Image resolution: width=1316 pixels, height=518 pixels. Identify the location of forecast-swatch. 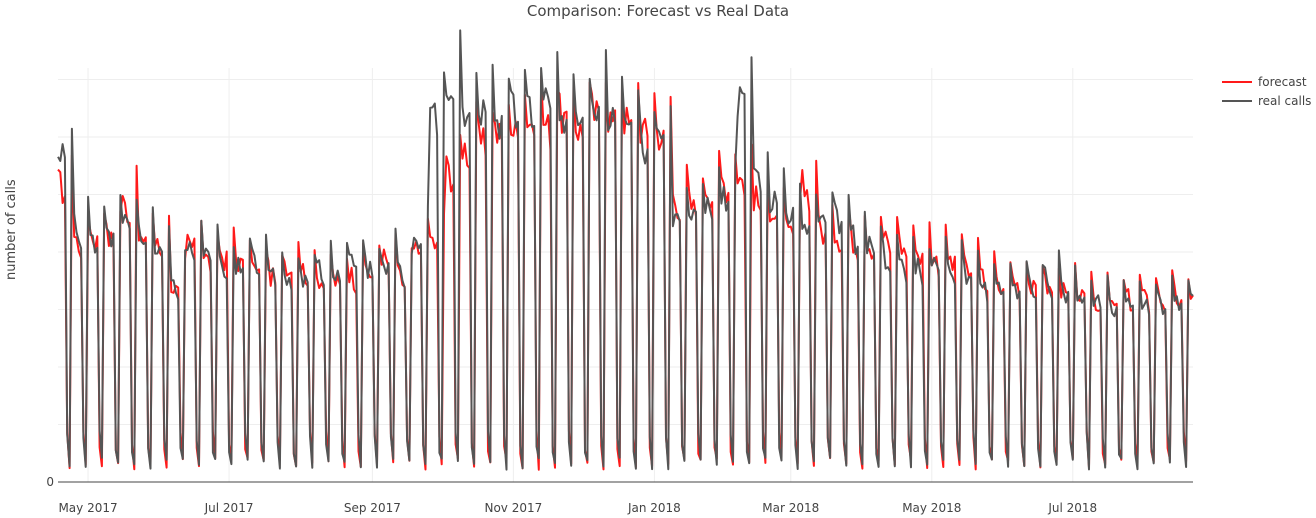
(1237, 81).